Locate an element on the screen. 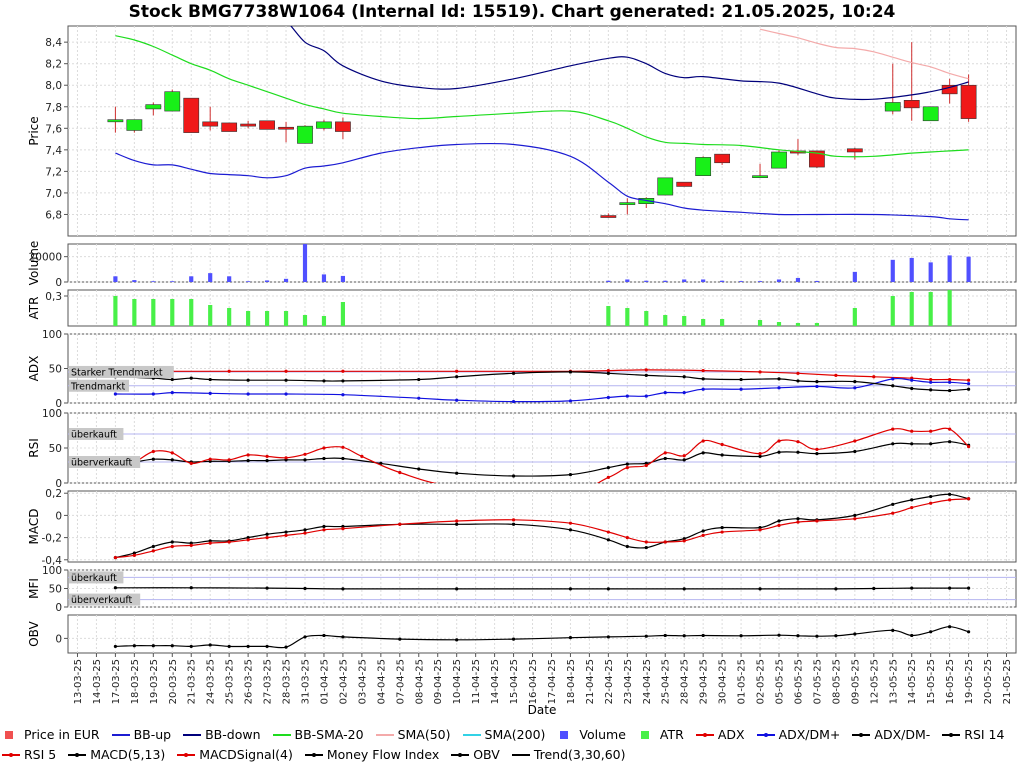 This screenshot has width=1024, height=768. legend-label: BB-SMA-20 is located at coordinates (329, 734).